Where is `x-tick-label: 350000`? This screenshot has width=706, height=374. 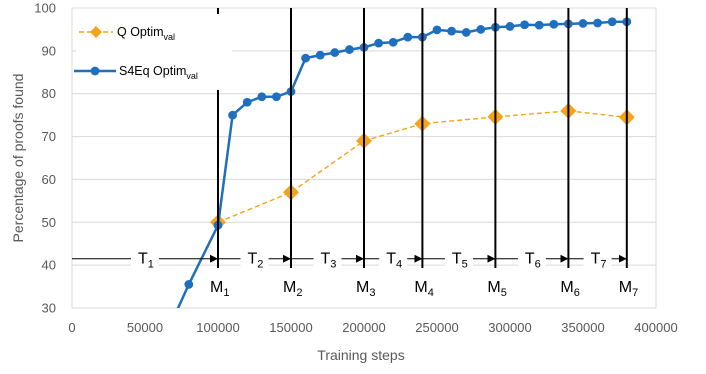
x-tick-label: 350000 is located at coordinates (582, 327).